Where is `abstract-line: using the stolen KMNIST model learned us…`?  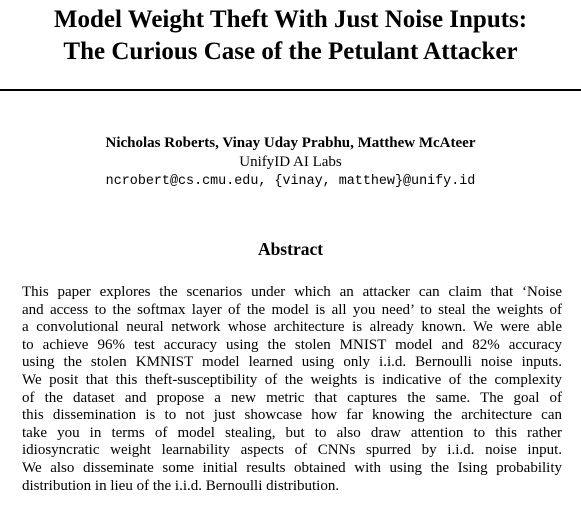
abstract-line: using the stolen KMNIST model learned us… is located at coordinates (292, 362).